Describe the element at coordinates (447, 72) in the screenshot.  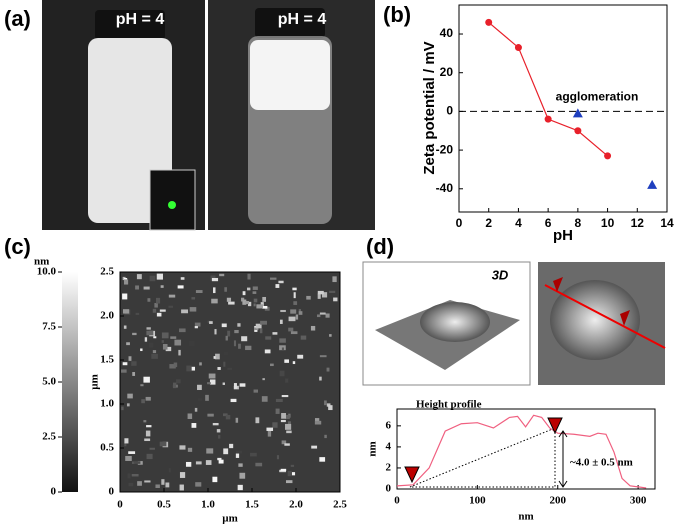
I see `y-tick-label: 20` at that location.